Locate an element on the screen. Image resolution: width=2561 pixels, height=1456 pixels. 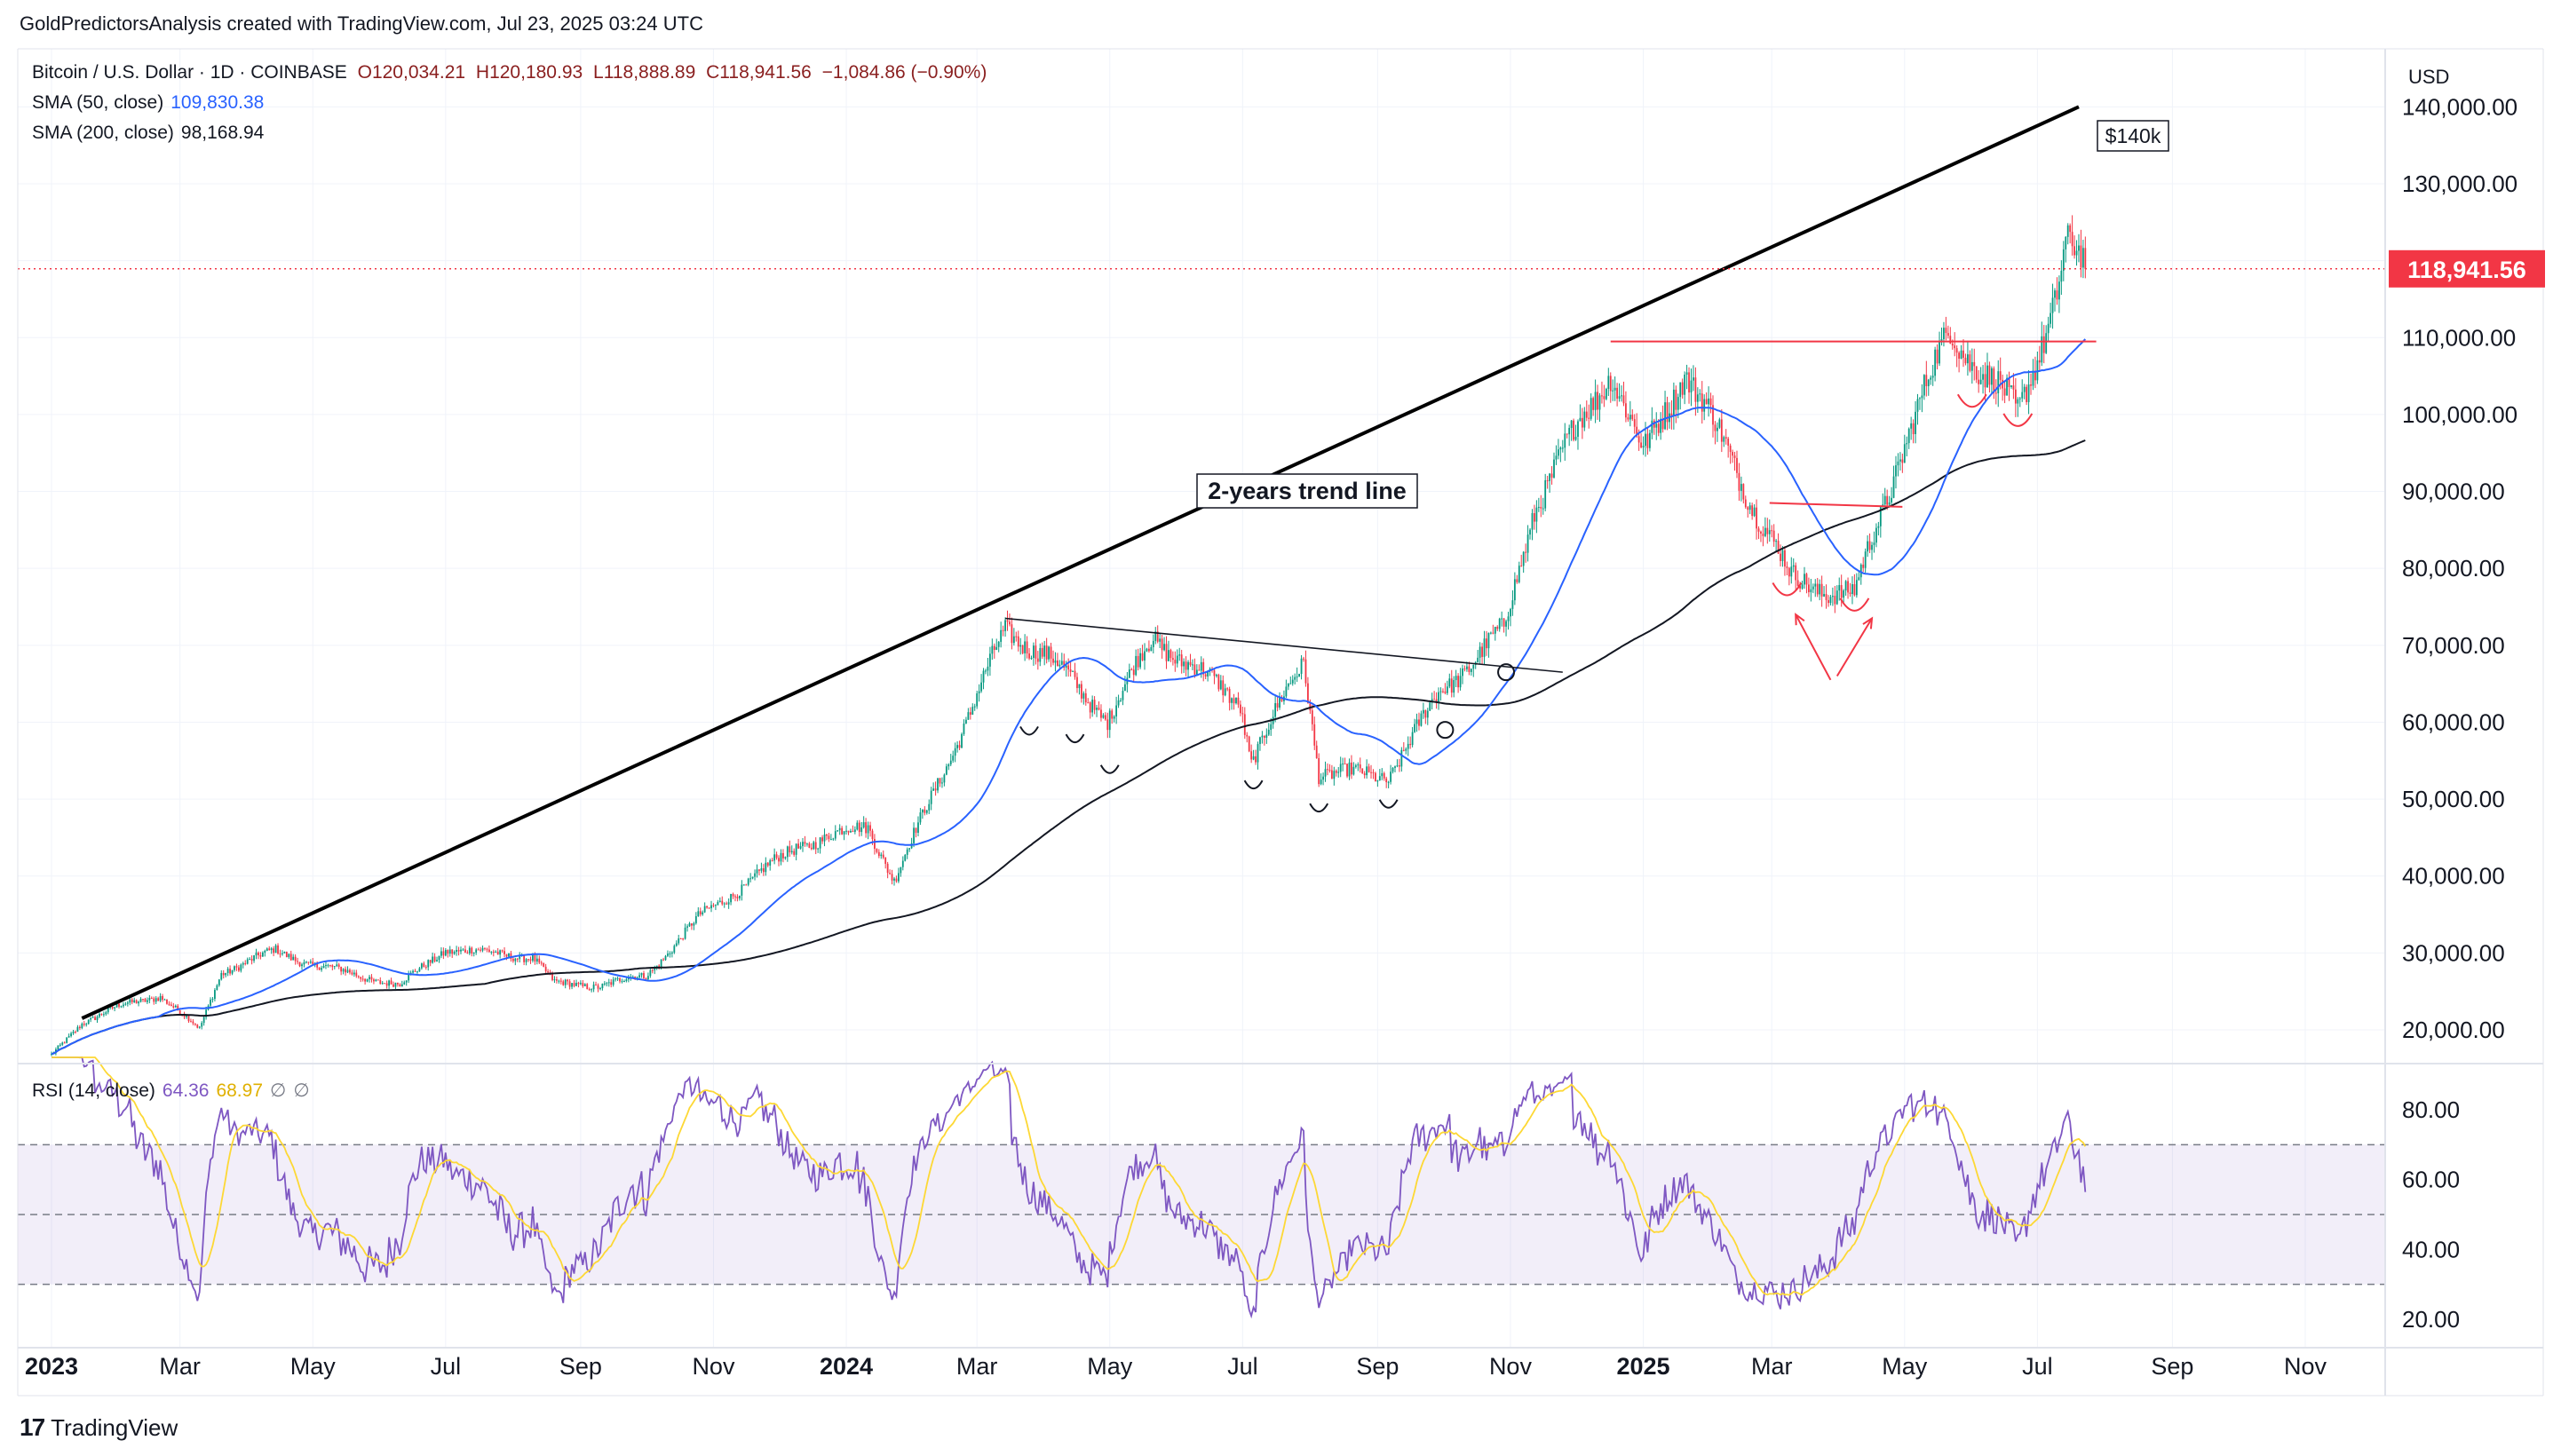
price-axis-tick-label: 100,000.00 is located at coordinates (2460, 414).